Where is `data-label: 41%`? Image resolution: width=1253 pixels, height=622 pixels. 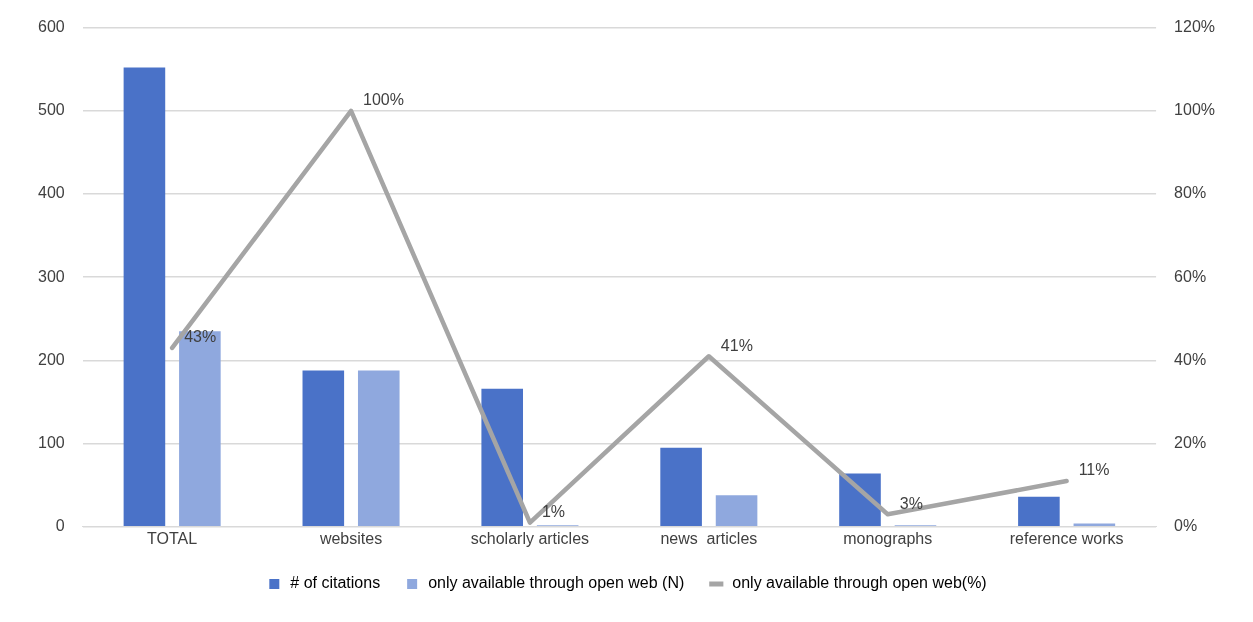 data-label: 41% is located at coordinates (736, 345).